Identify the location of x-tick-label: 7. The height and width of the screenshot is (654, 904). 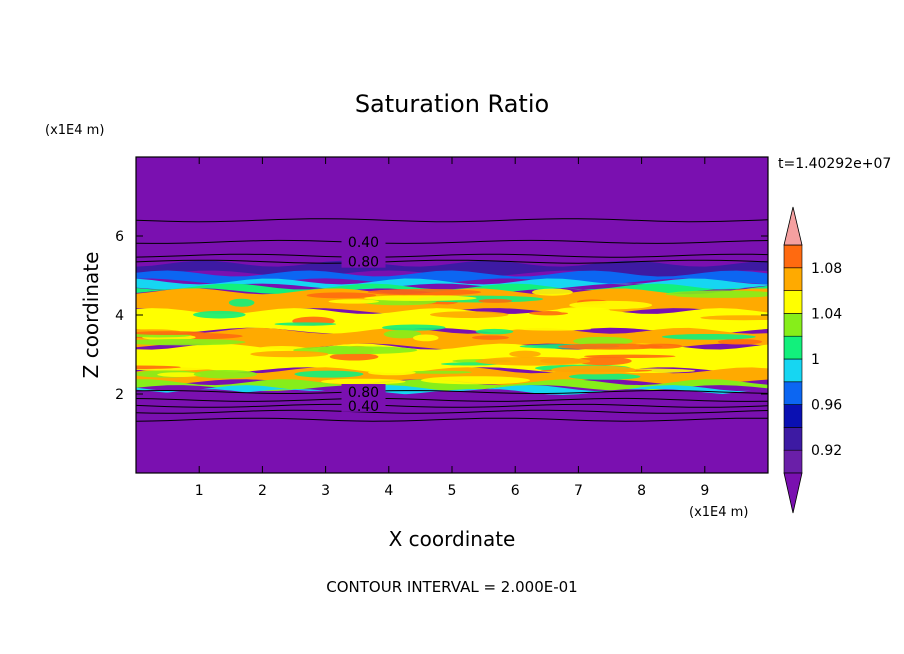
(578, 491).